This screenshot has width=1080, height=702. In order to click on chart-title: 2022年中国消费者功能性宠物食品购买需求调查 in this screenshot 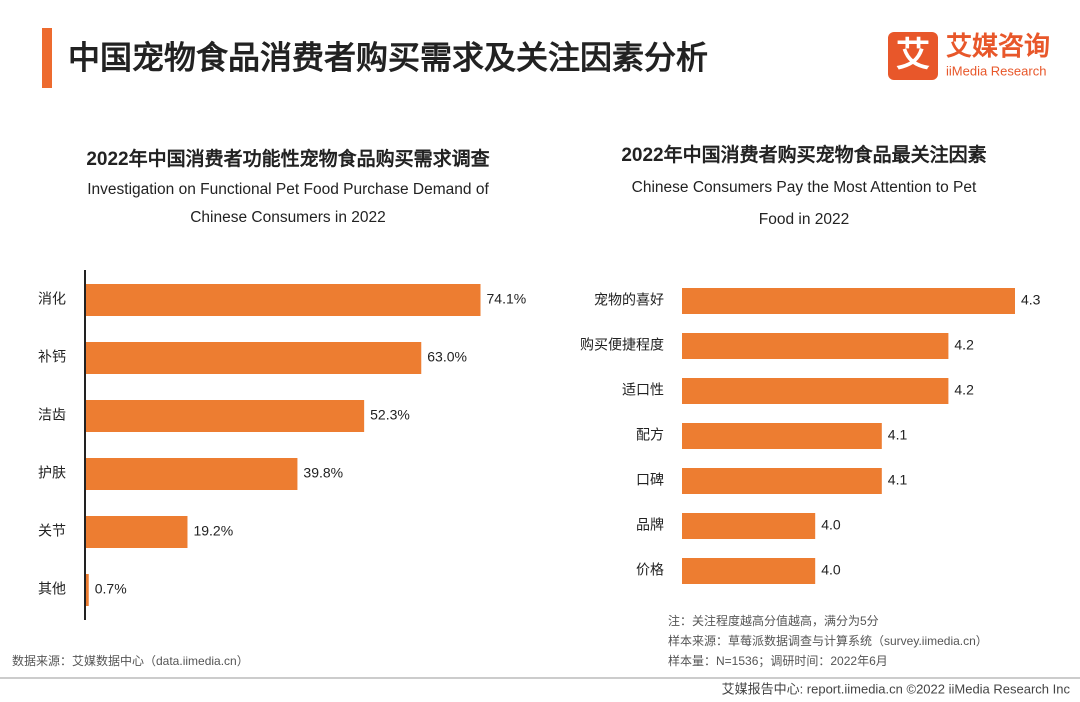, I will do `click(288, 158)`.